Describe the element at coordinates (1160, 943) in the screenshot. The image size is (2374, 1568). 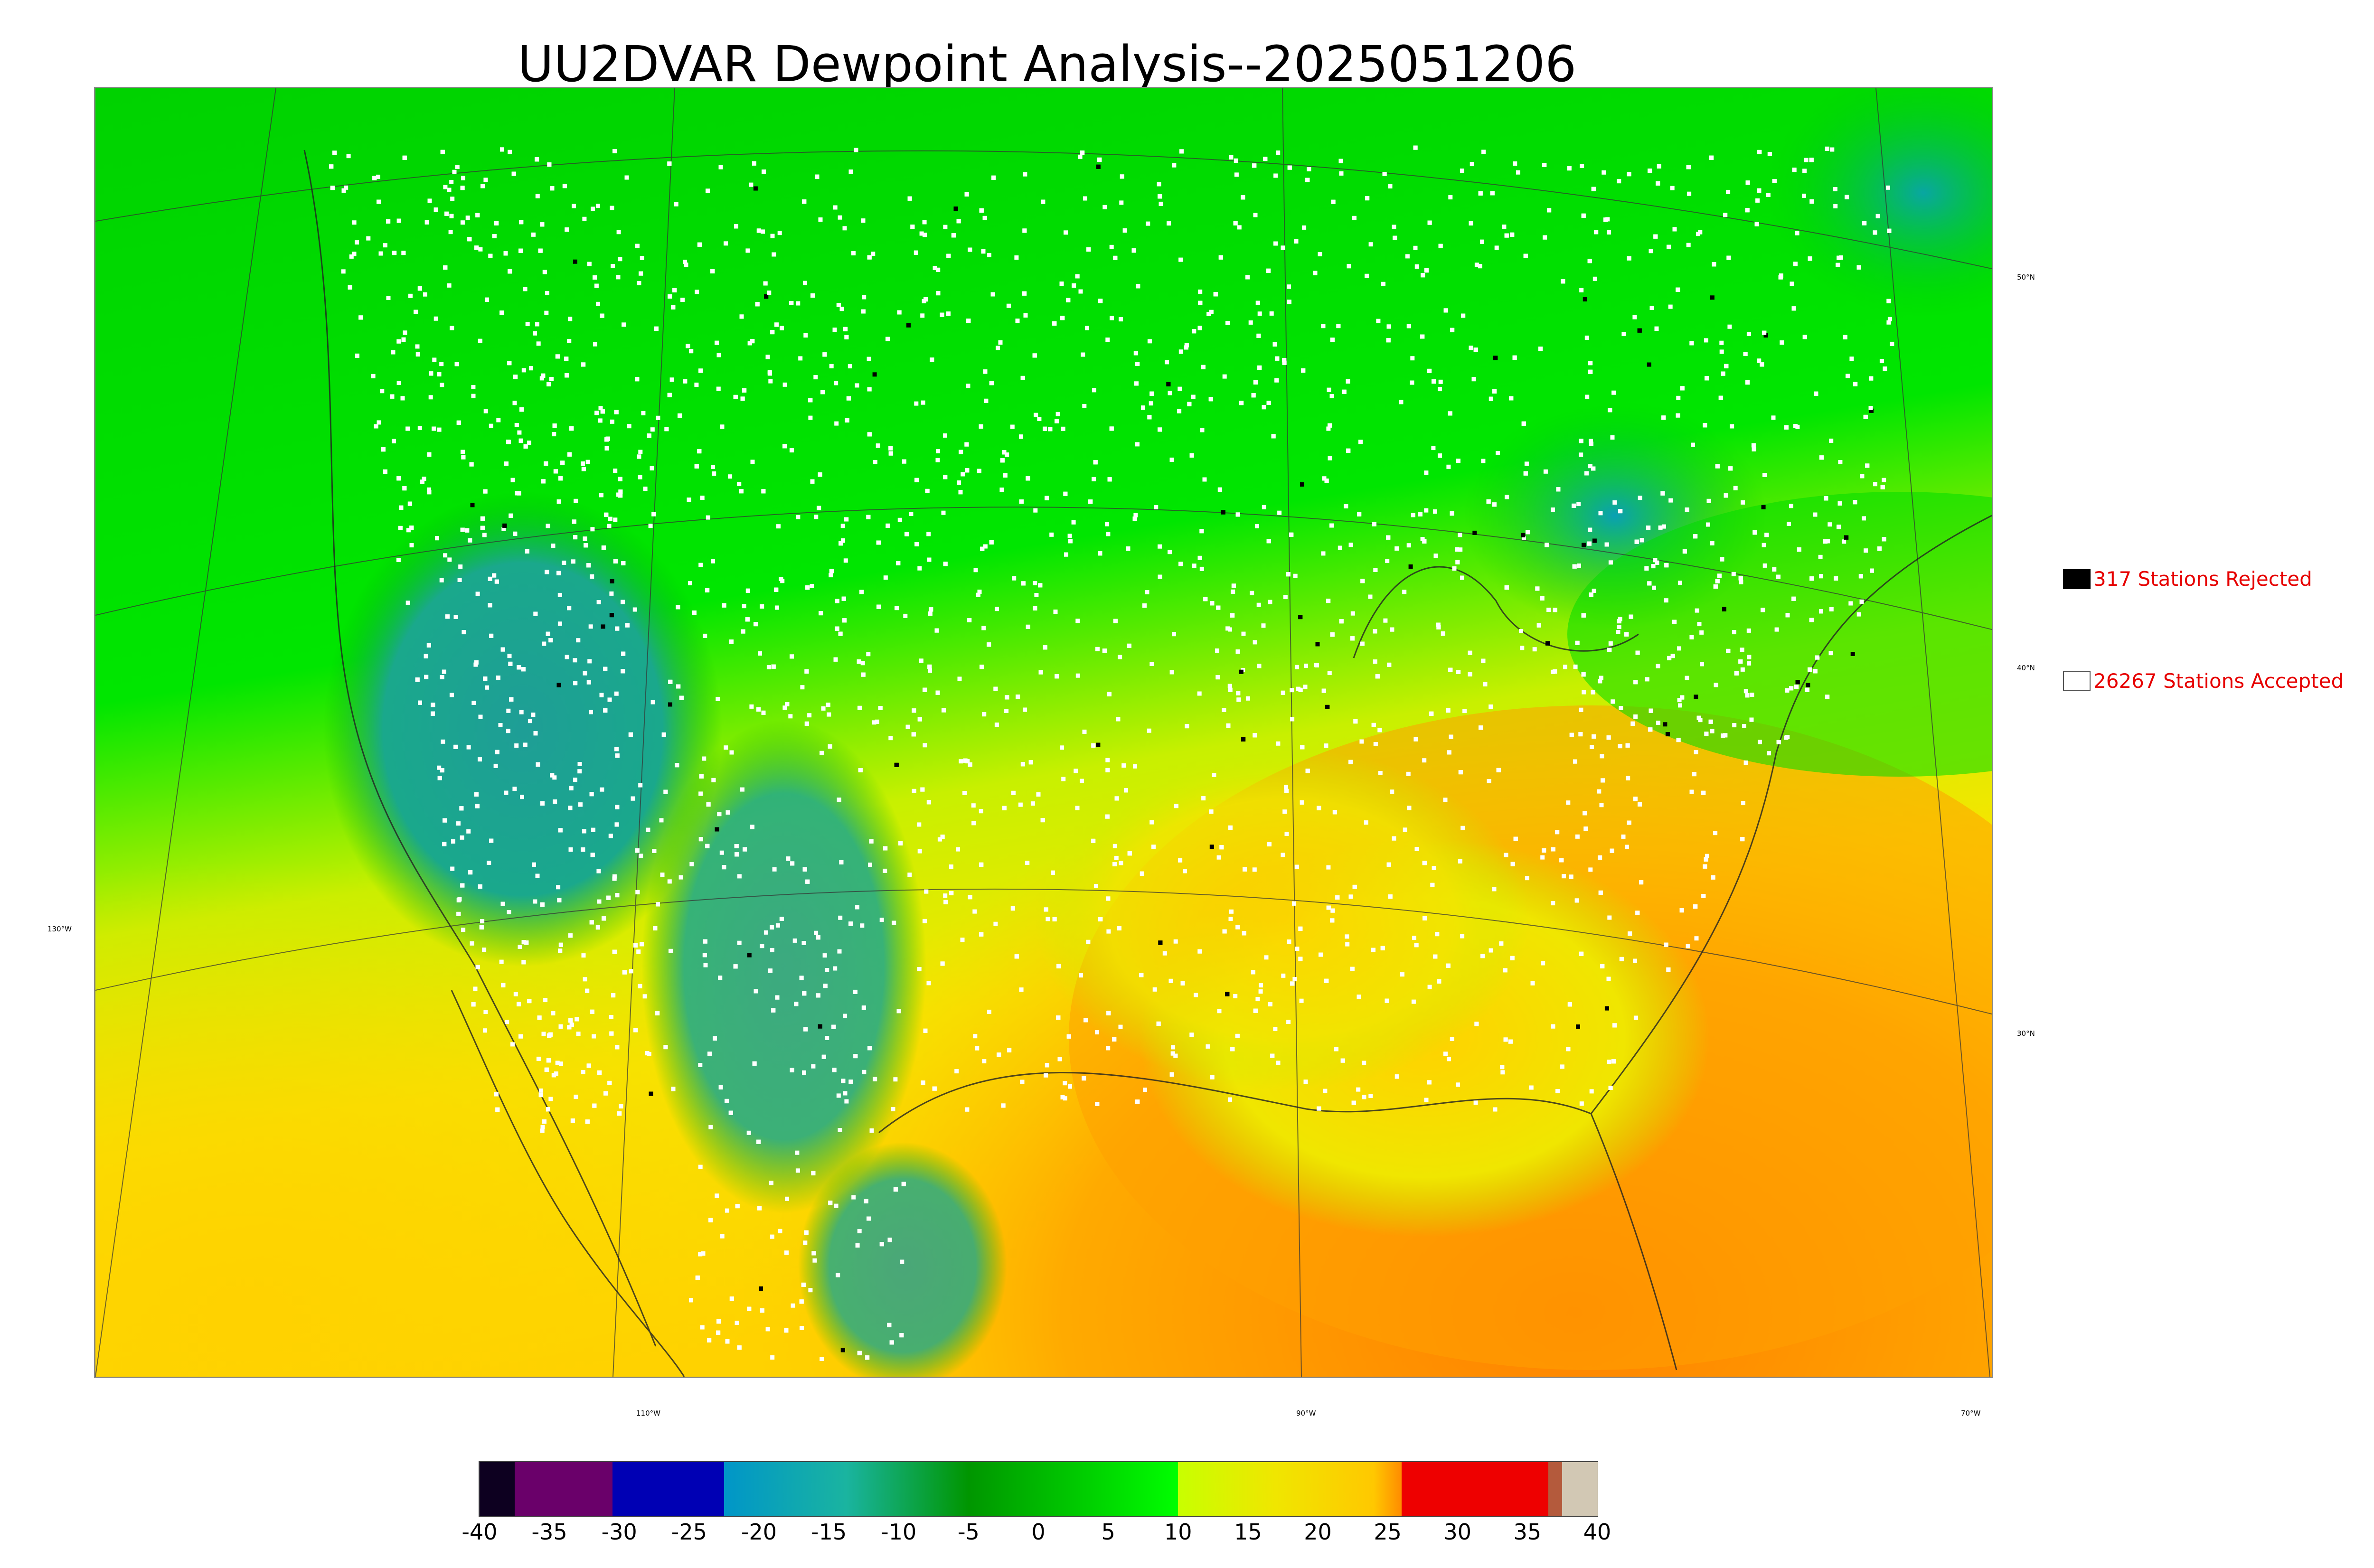
I see `station-rejected-marker` at that location.